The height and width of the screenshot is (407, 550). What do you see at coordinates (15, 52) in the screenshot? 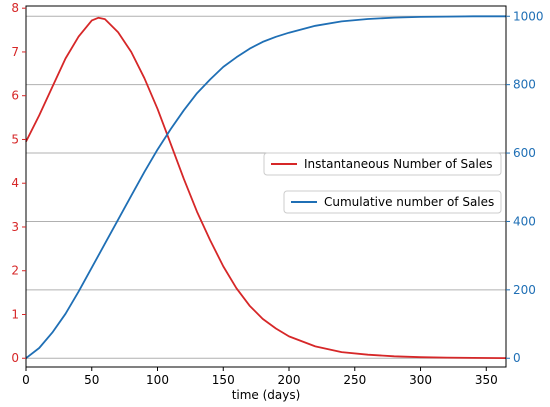
I see `left-y-tick-label: 7` at bounding box center [15, 52].